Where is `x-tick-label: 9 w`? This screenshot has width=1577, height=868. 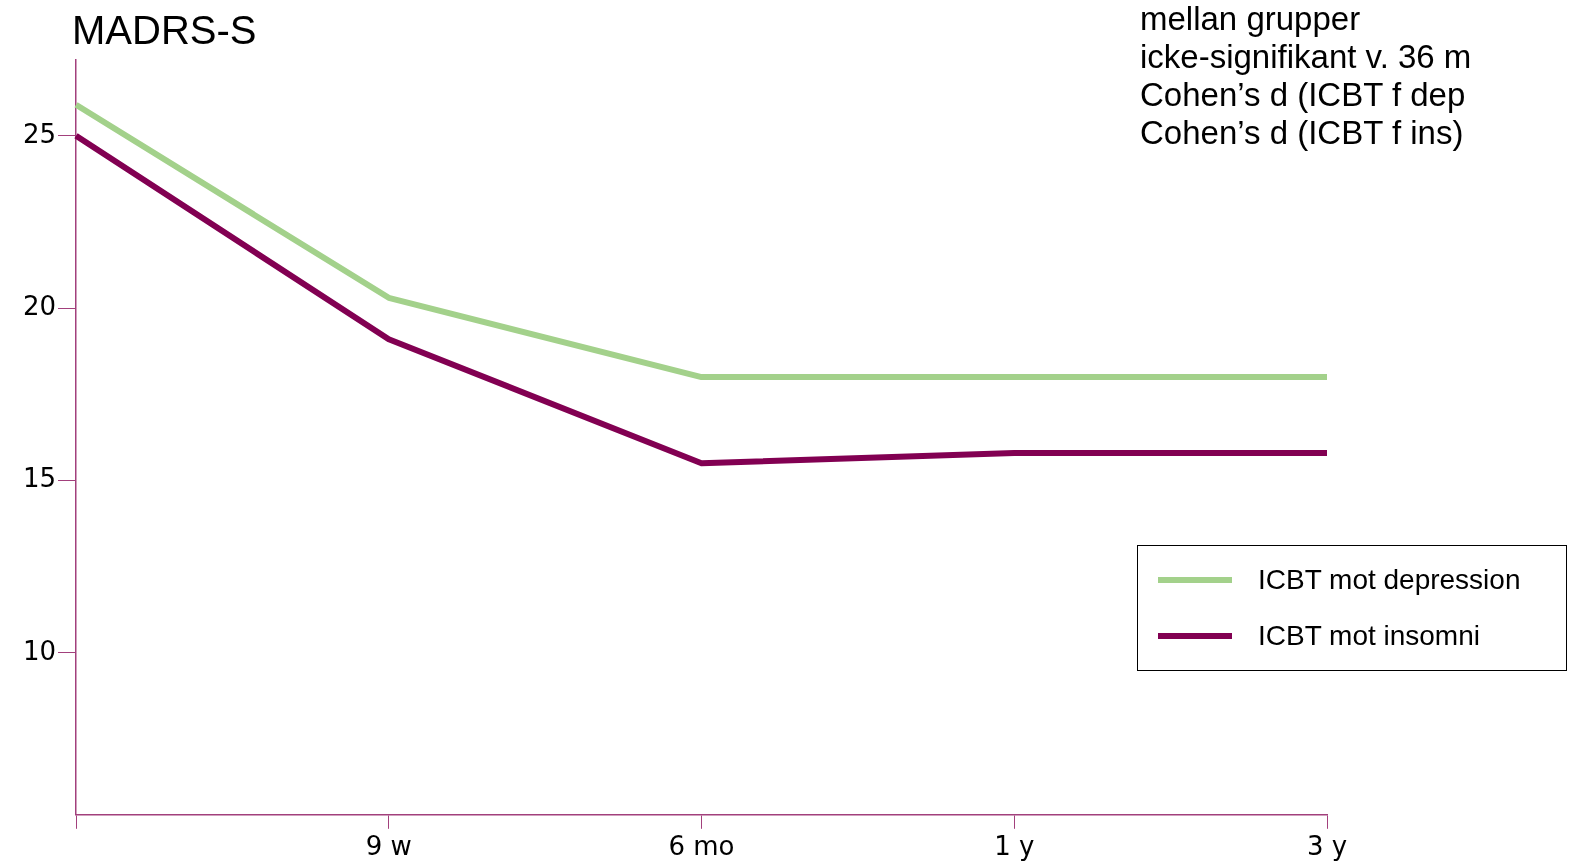
x-tick-label: 9 w is located at coordinates (388, 846).